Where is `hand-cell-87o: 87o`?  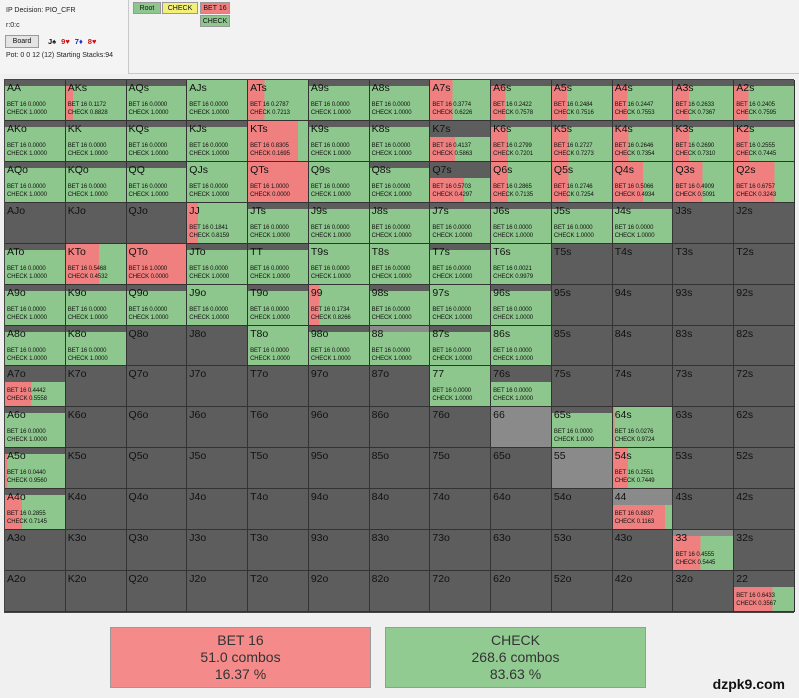
hand-cell-87o: 87o is located at coordinates (400, 387).